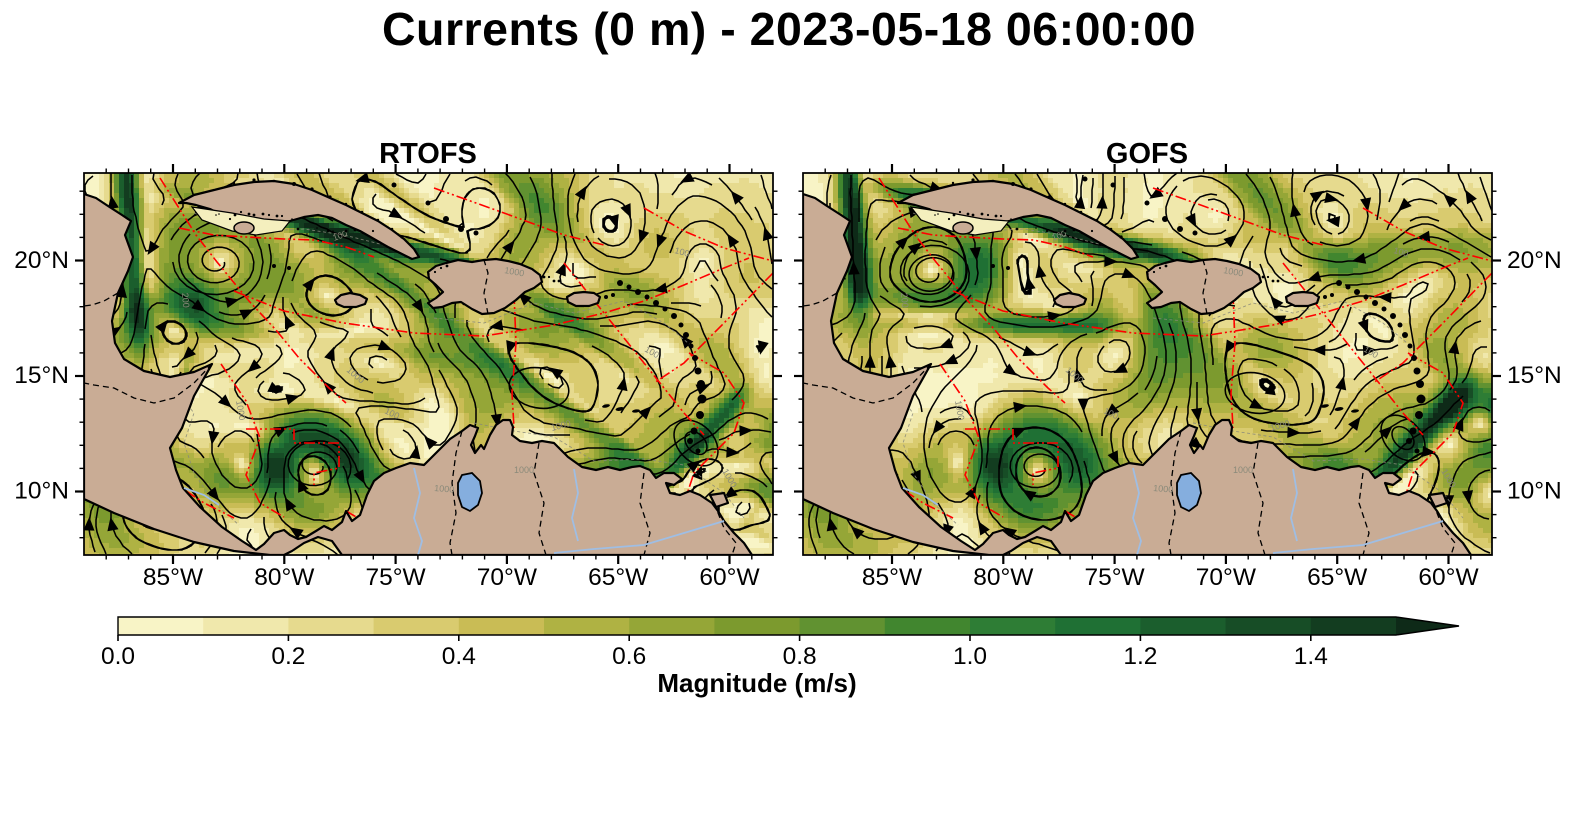 The width and height of the screenshot is (1577, 827). I want to click on svg-text: 0.4, so click(459, 656).